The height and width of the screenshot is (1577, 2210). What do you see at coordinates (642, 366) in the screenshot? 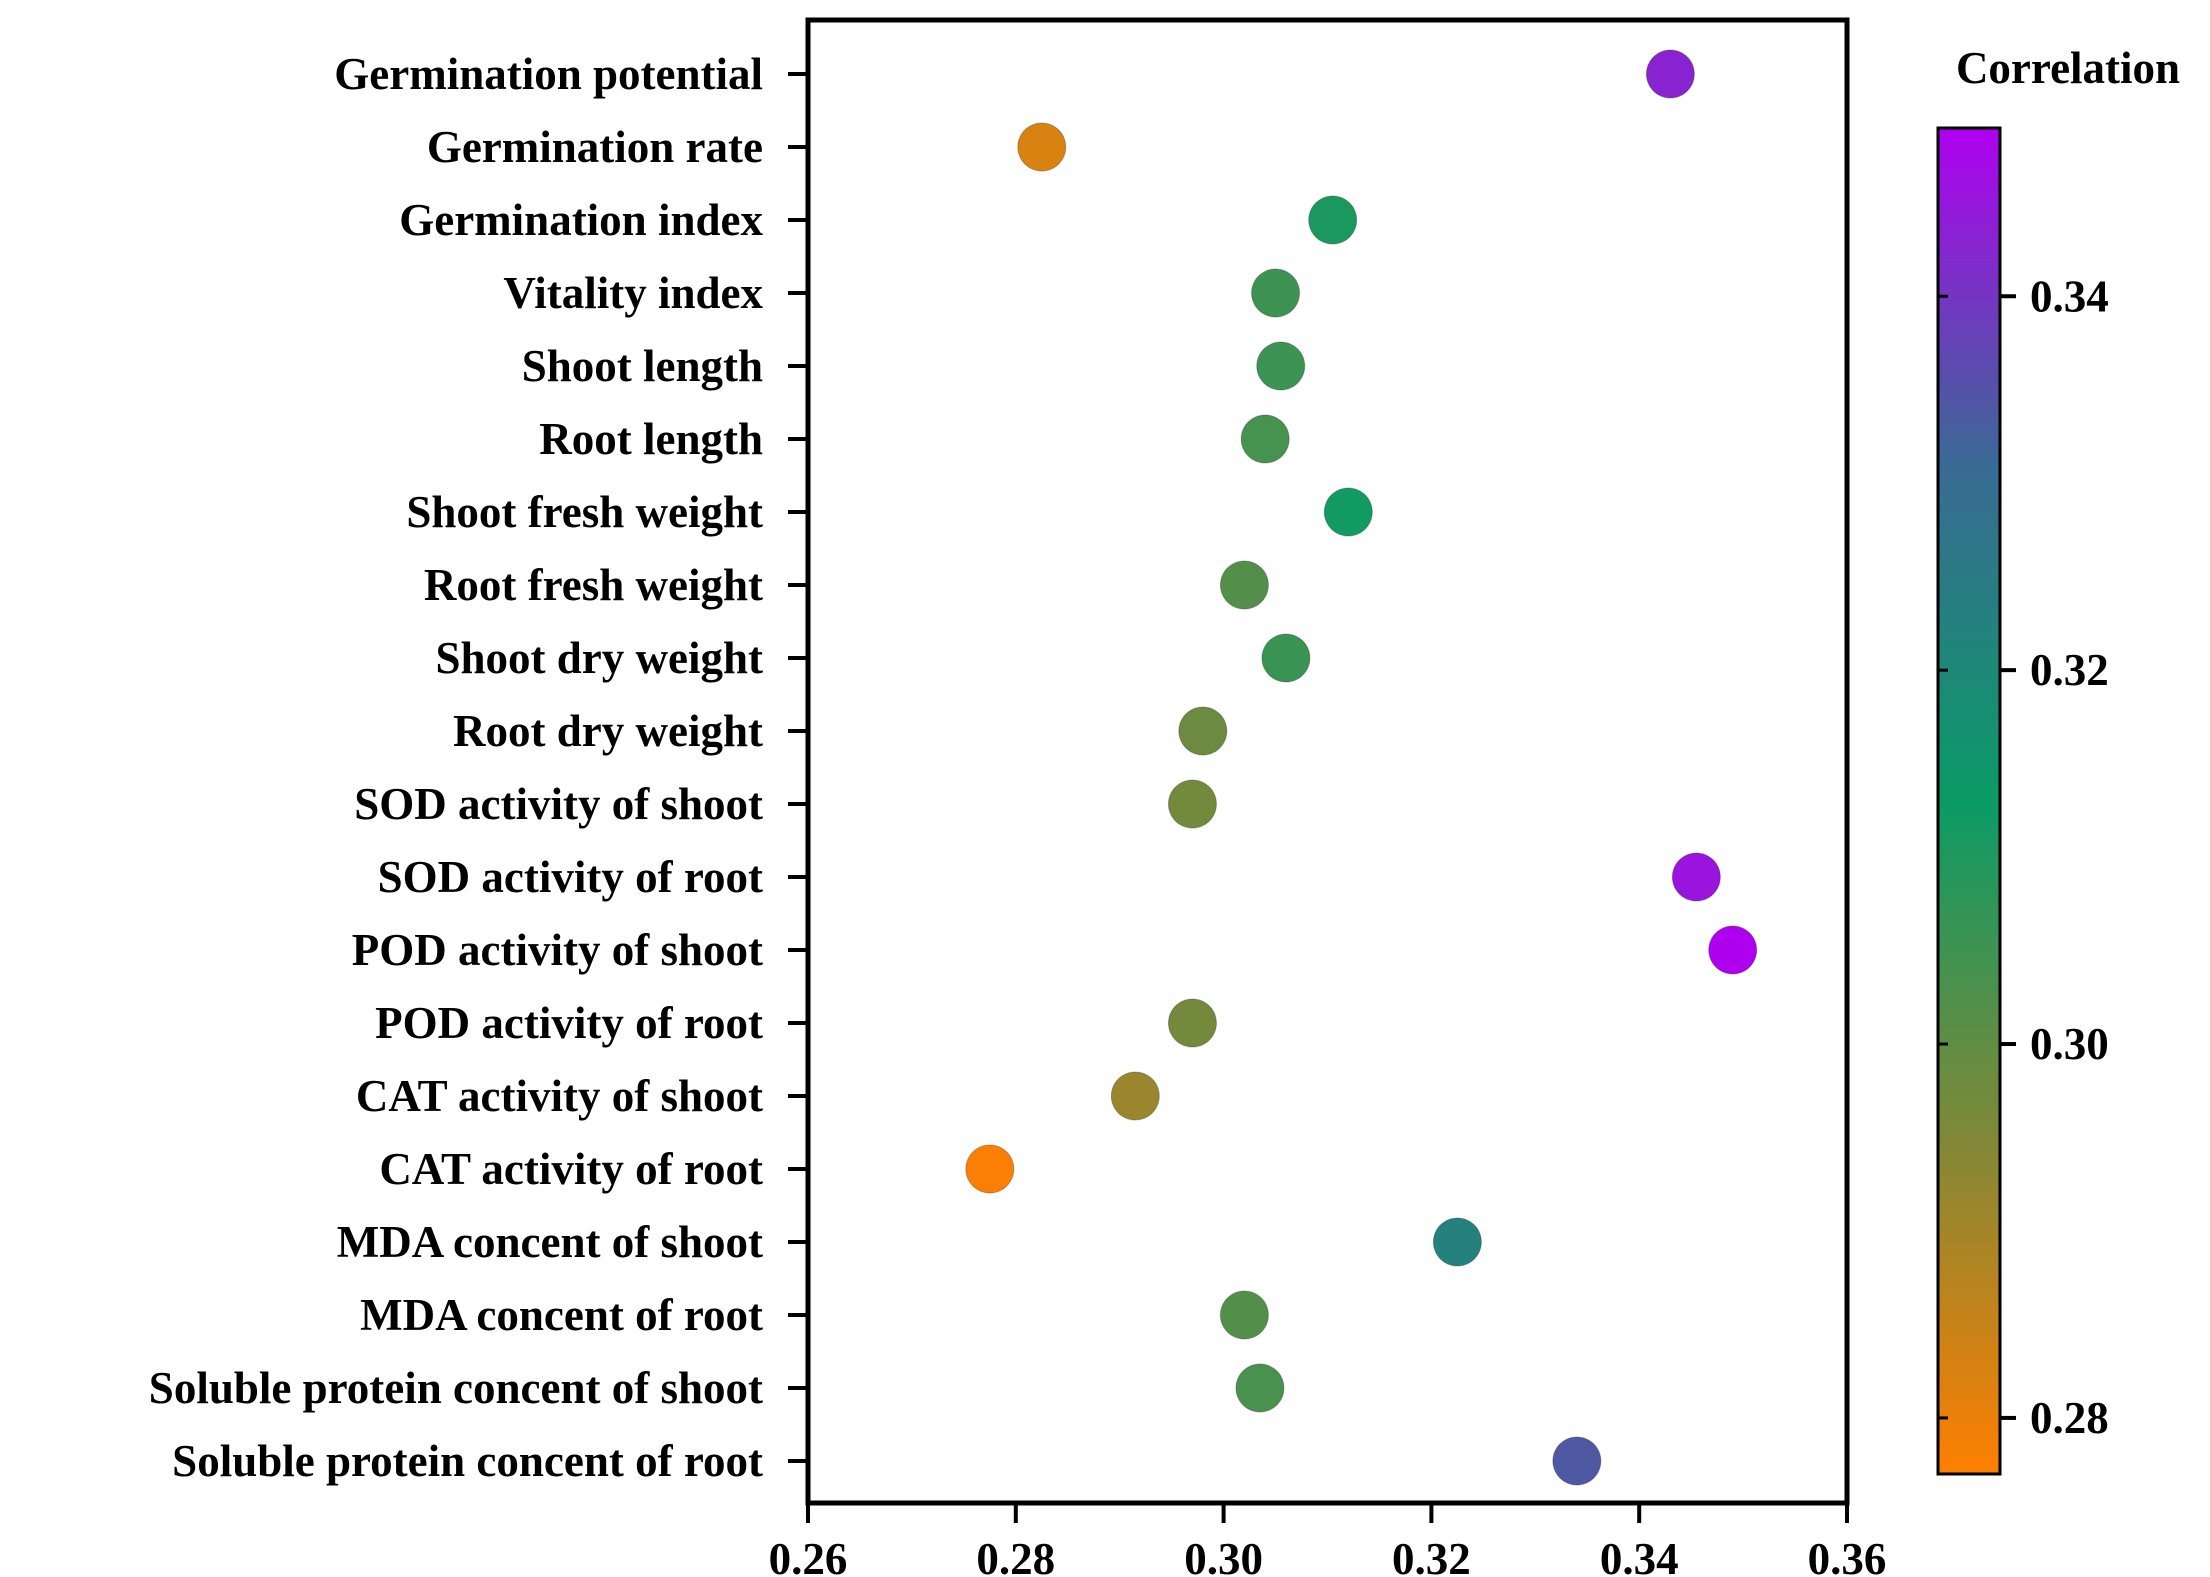
I see `category-label-shoot-length: Shoot length` at bounding box center [642, 366].